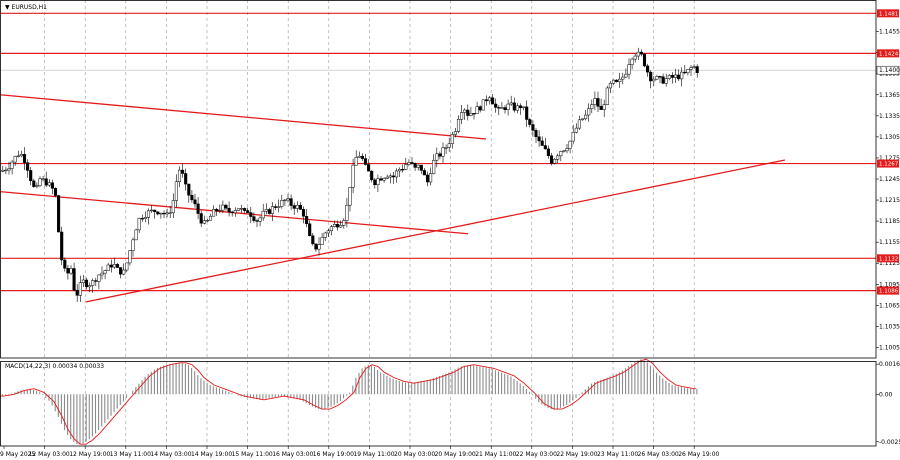 The height and width of the screenshot is (460, 900). Describe the element at coordinates (333, 454) in the screenshot. I see `time-tick-label: 16 May 19:00` at that location.